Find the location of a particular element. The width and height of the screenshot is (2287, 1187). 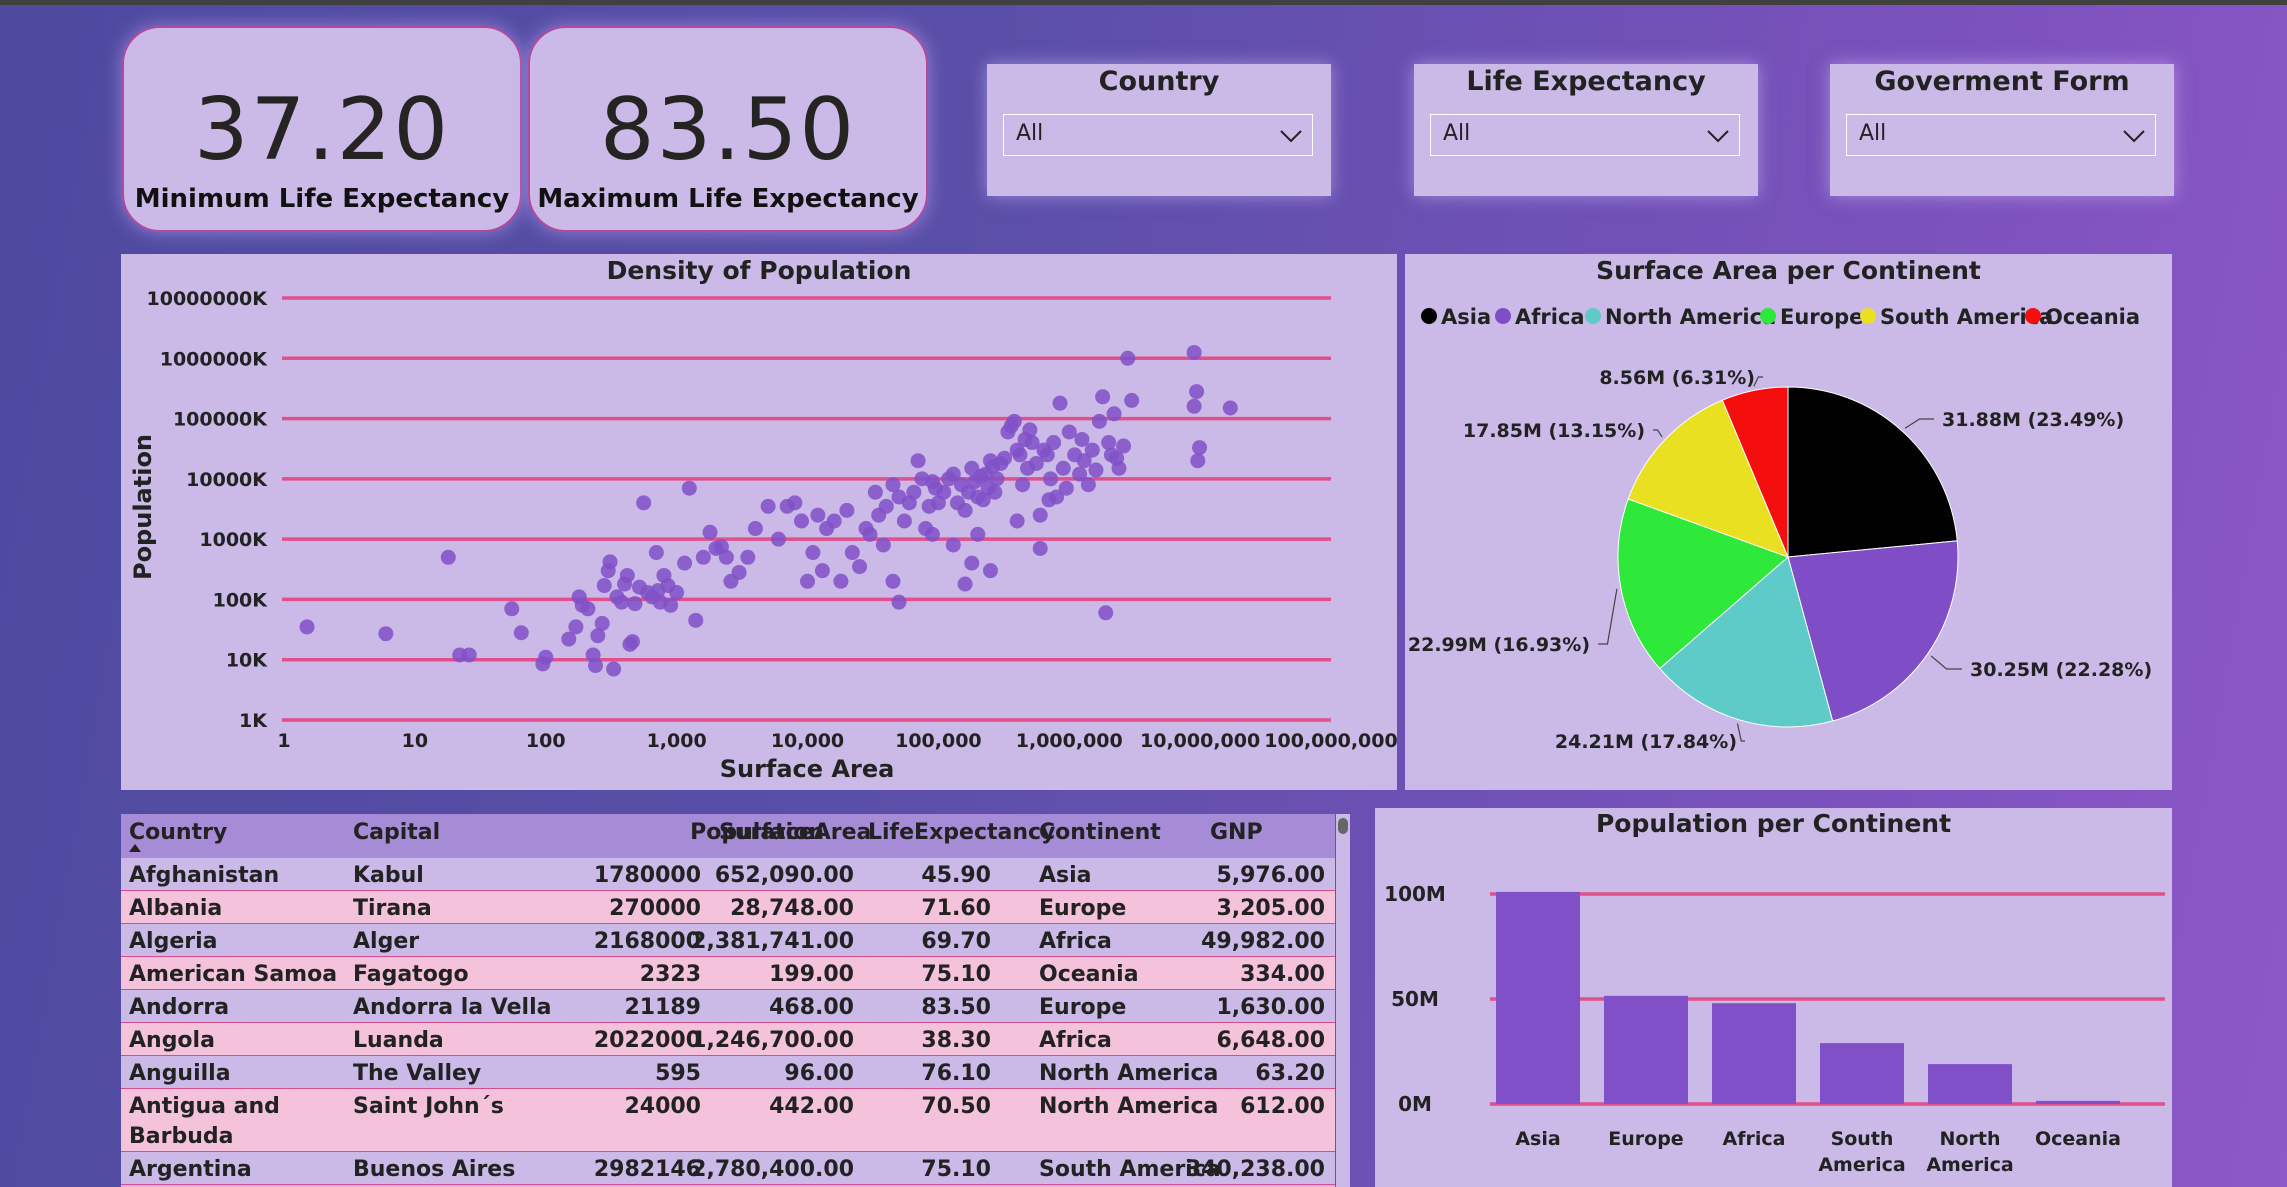

kpi-label: Maximum Life Expectancy is located at coordinates (728, 199).